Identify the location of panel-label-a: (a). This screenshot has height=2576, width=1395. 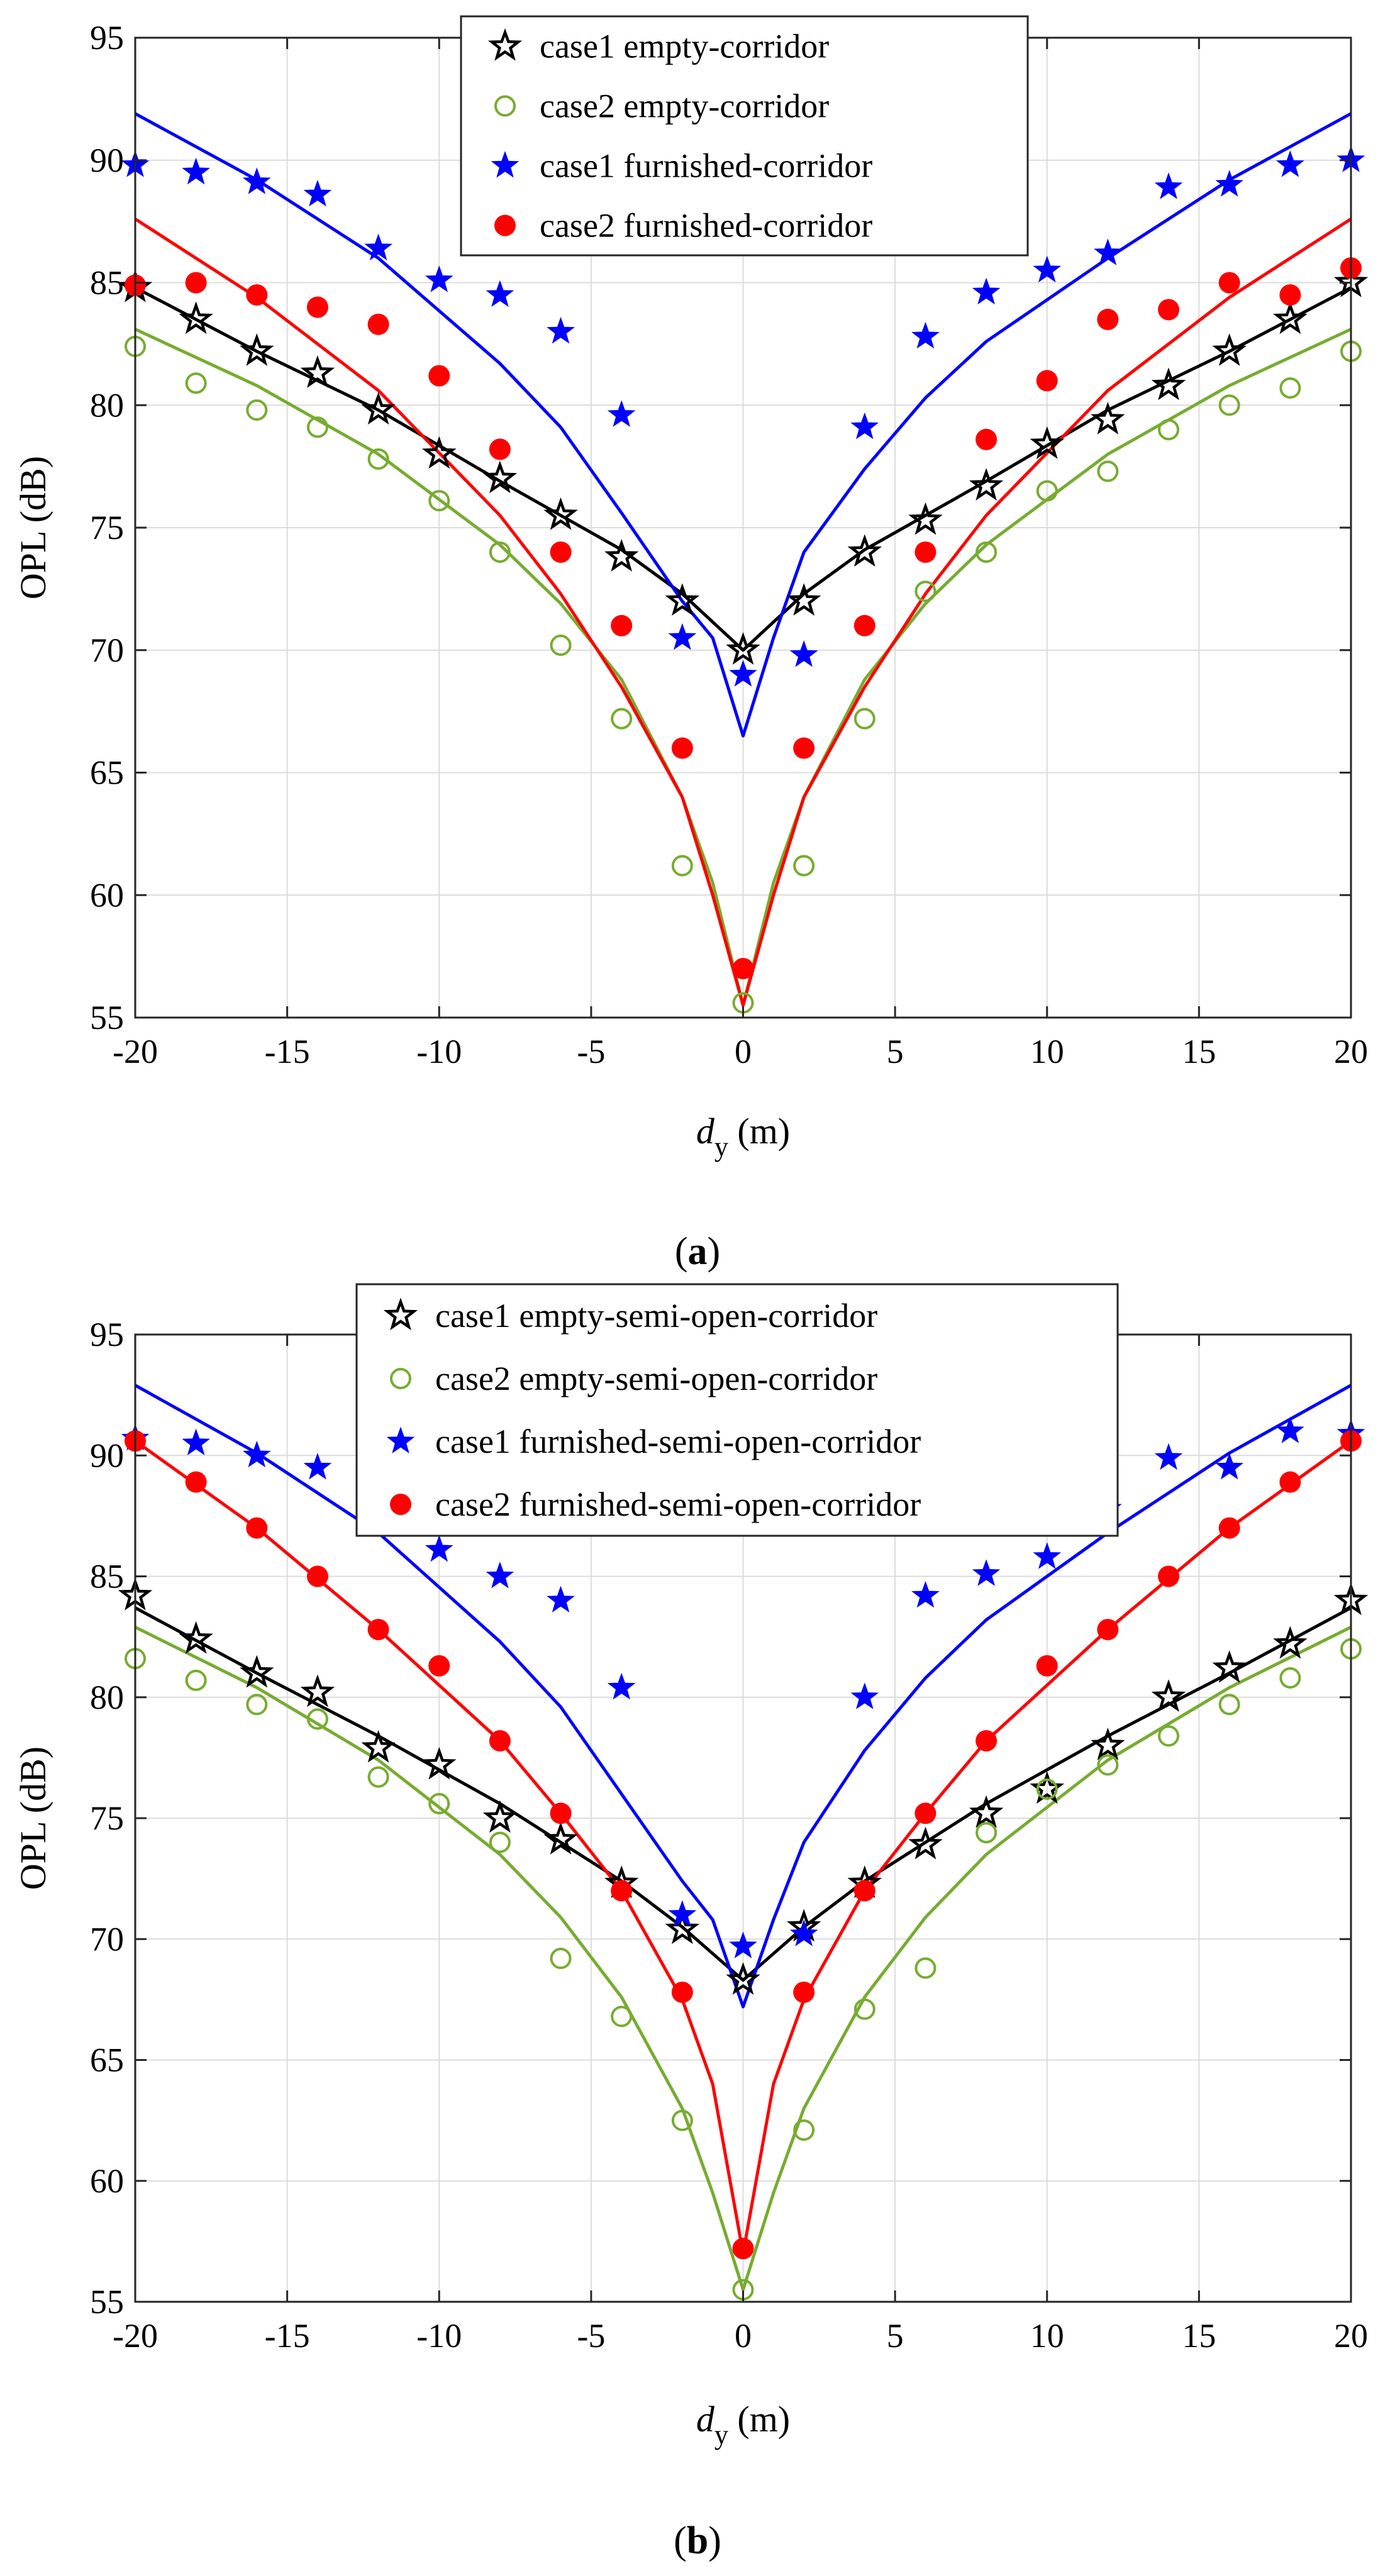
(697, 1251).